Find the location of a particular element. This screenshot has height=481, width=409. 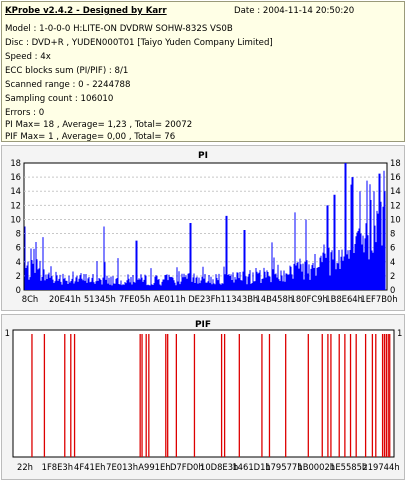

pi-ytick-left: 0 is located at coordinates (18, 290).